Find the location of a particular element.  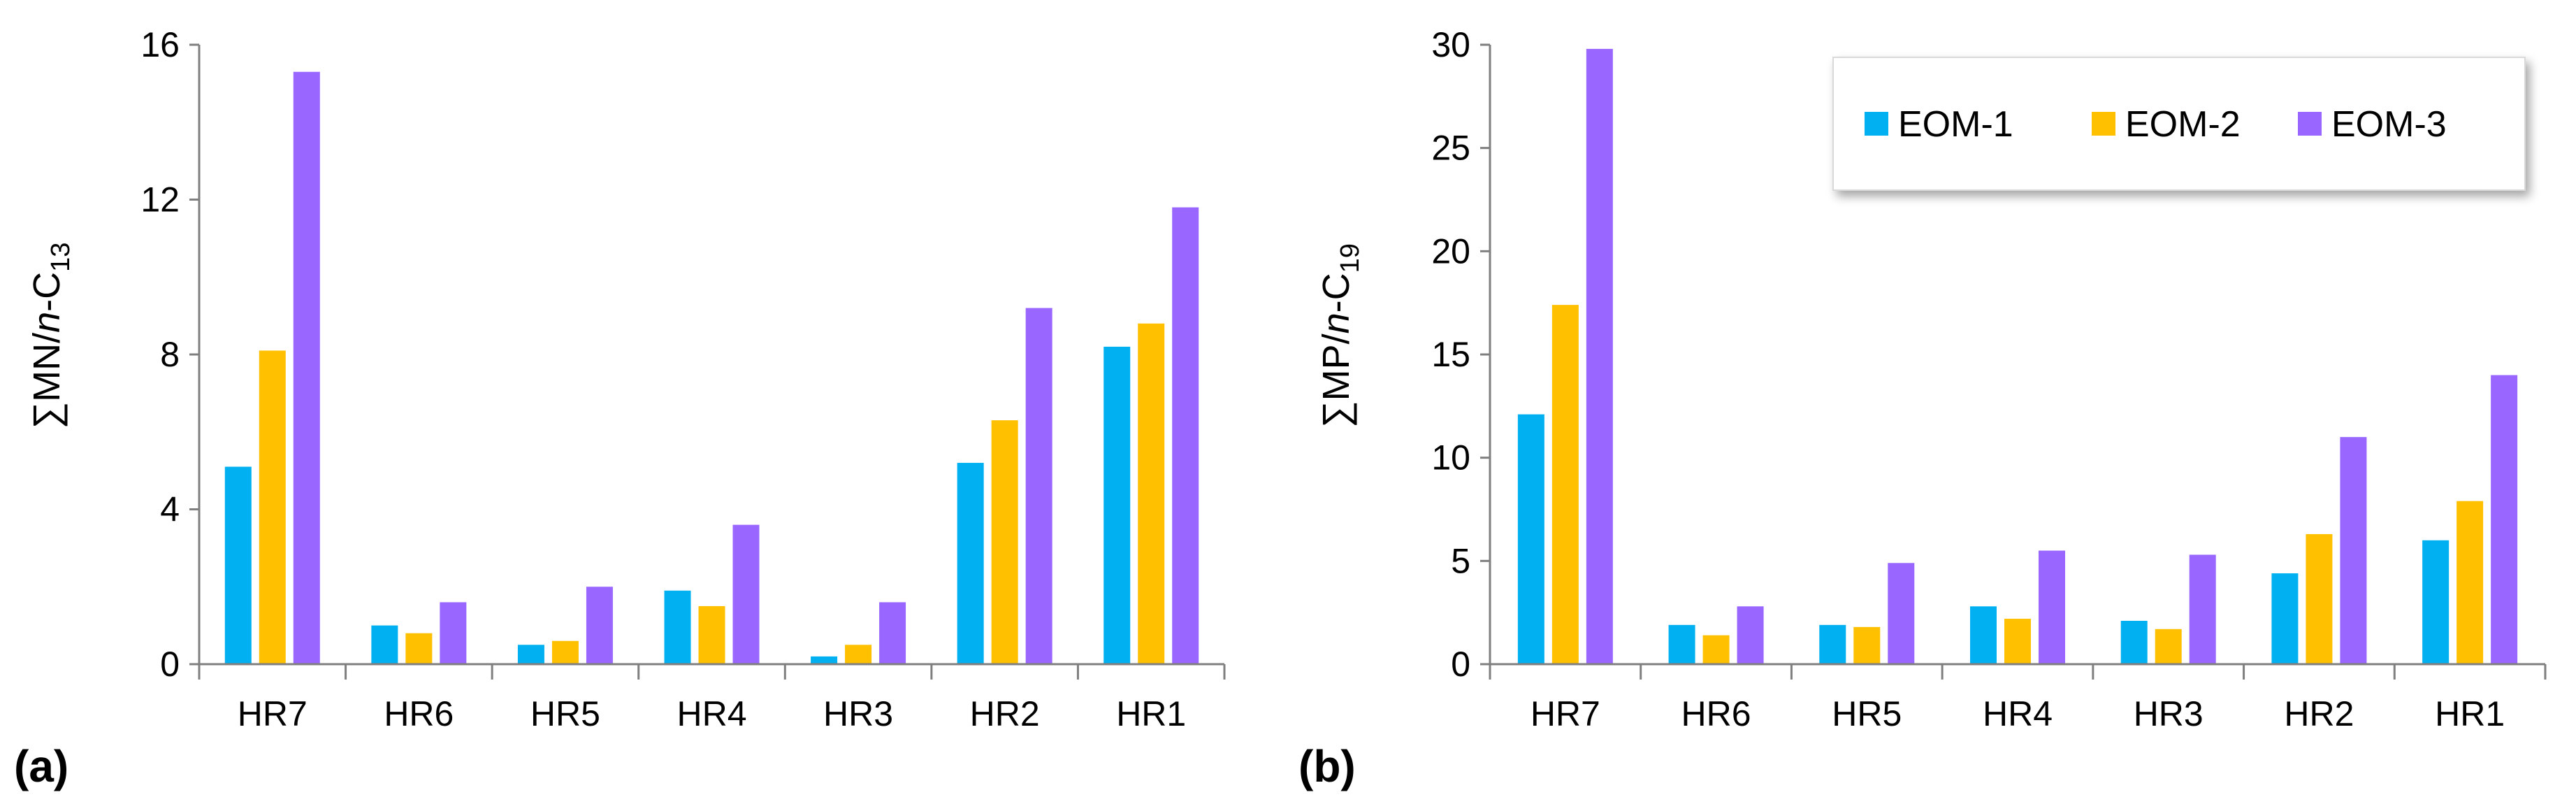

y-axis-label: ∑MP/n-C19 is located at coordinates (1340, 336).